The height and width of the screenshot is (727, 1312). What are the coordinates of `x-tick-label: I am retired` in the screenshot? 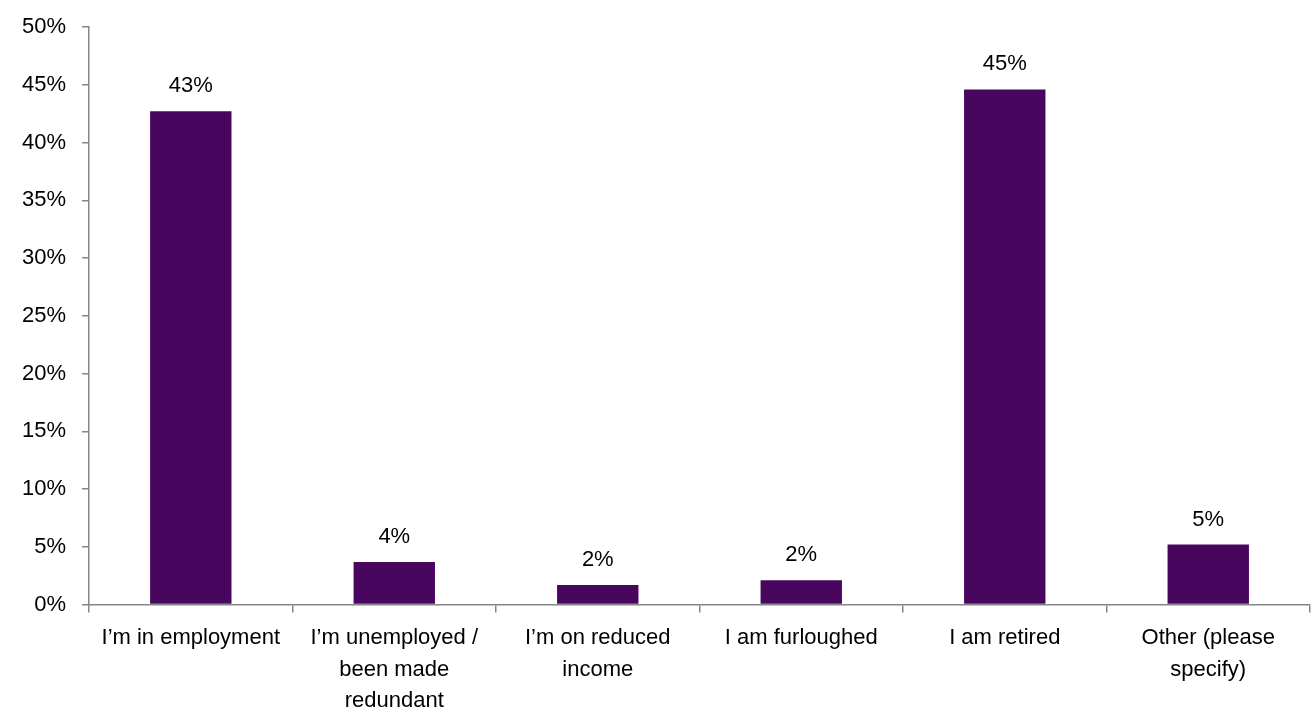 It's located at (1005, 637).